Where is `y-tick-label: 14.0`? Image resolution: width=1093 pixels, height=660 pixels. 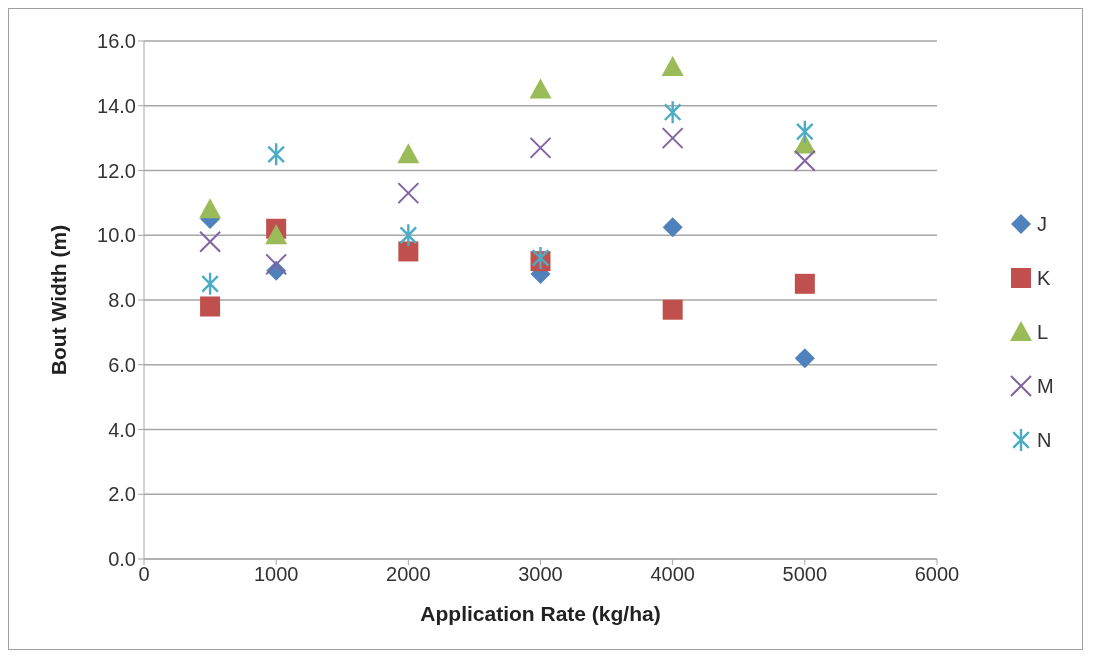 y-tick-label: 14.0 is located at coordinates (116, 105).